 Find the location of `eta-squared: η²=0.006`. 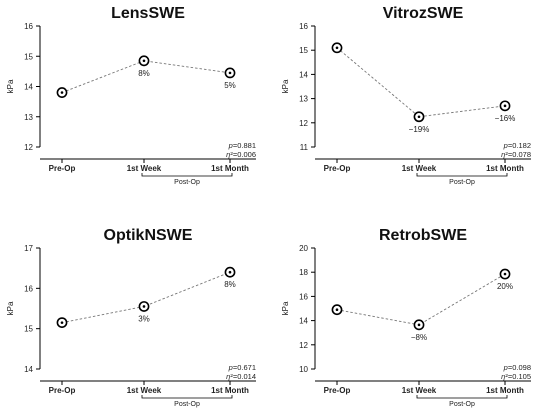

eta-squared: η²=0.006 is located at coordinates (241, 154).